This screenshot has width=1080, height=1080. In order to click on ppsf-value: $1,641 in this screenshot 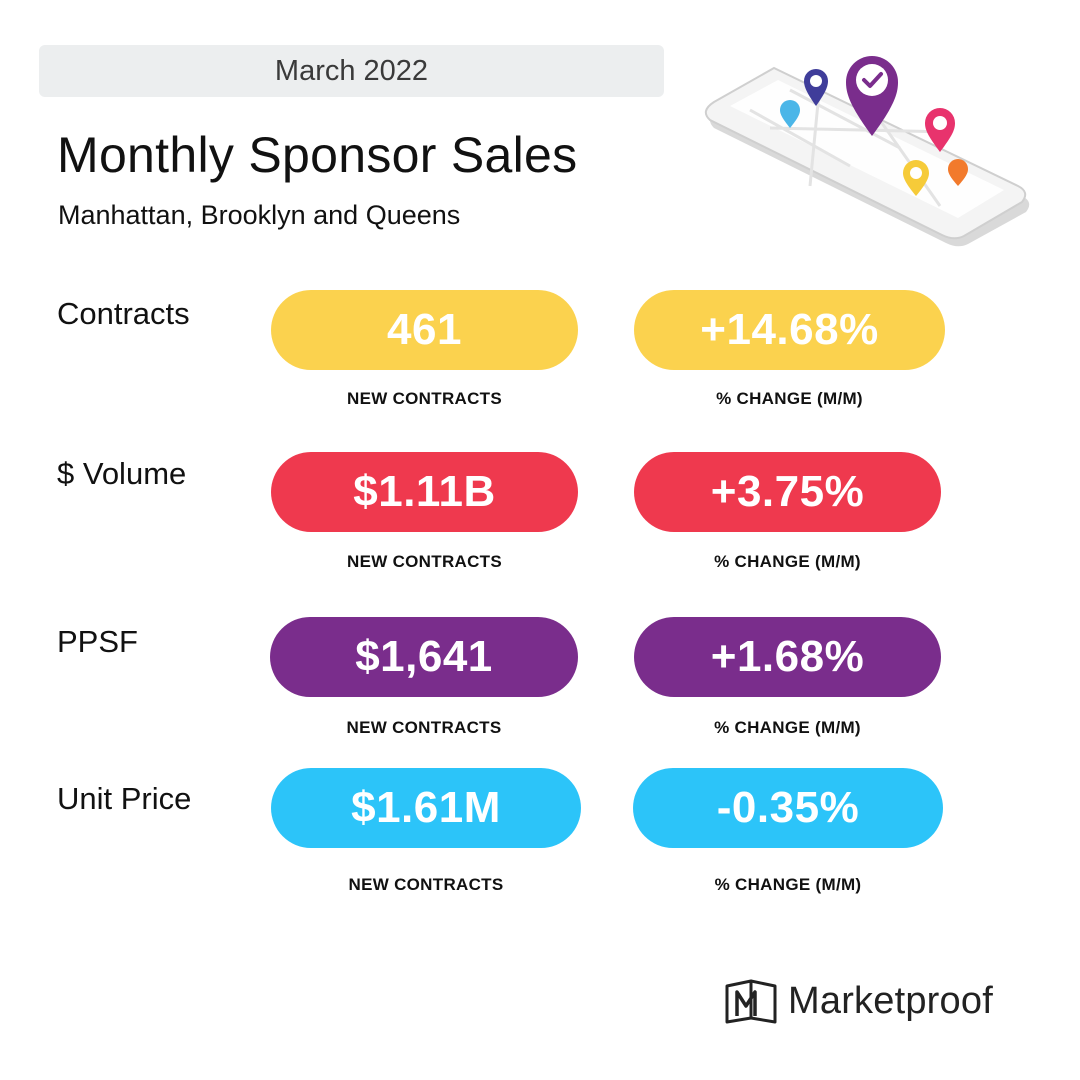, I will do `click(424, 656)`.